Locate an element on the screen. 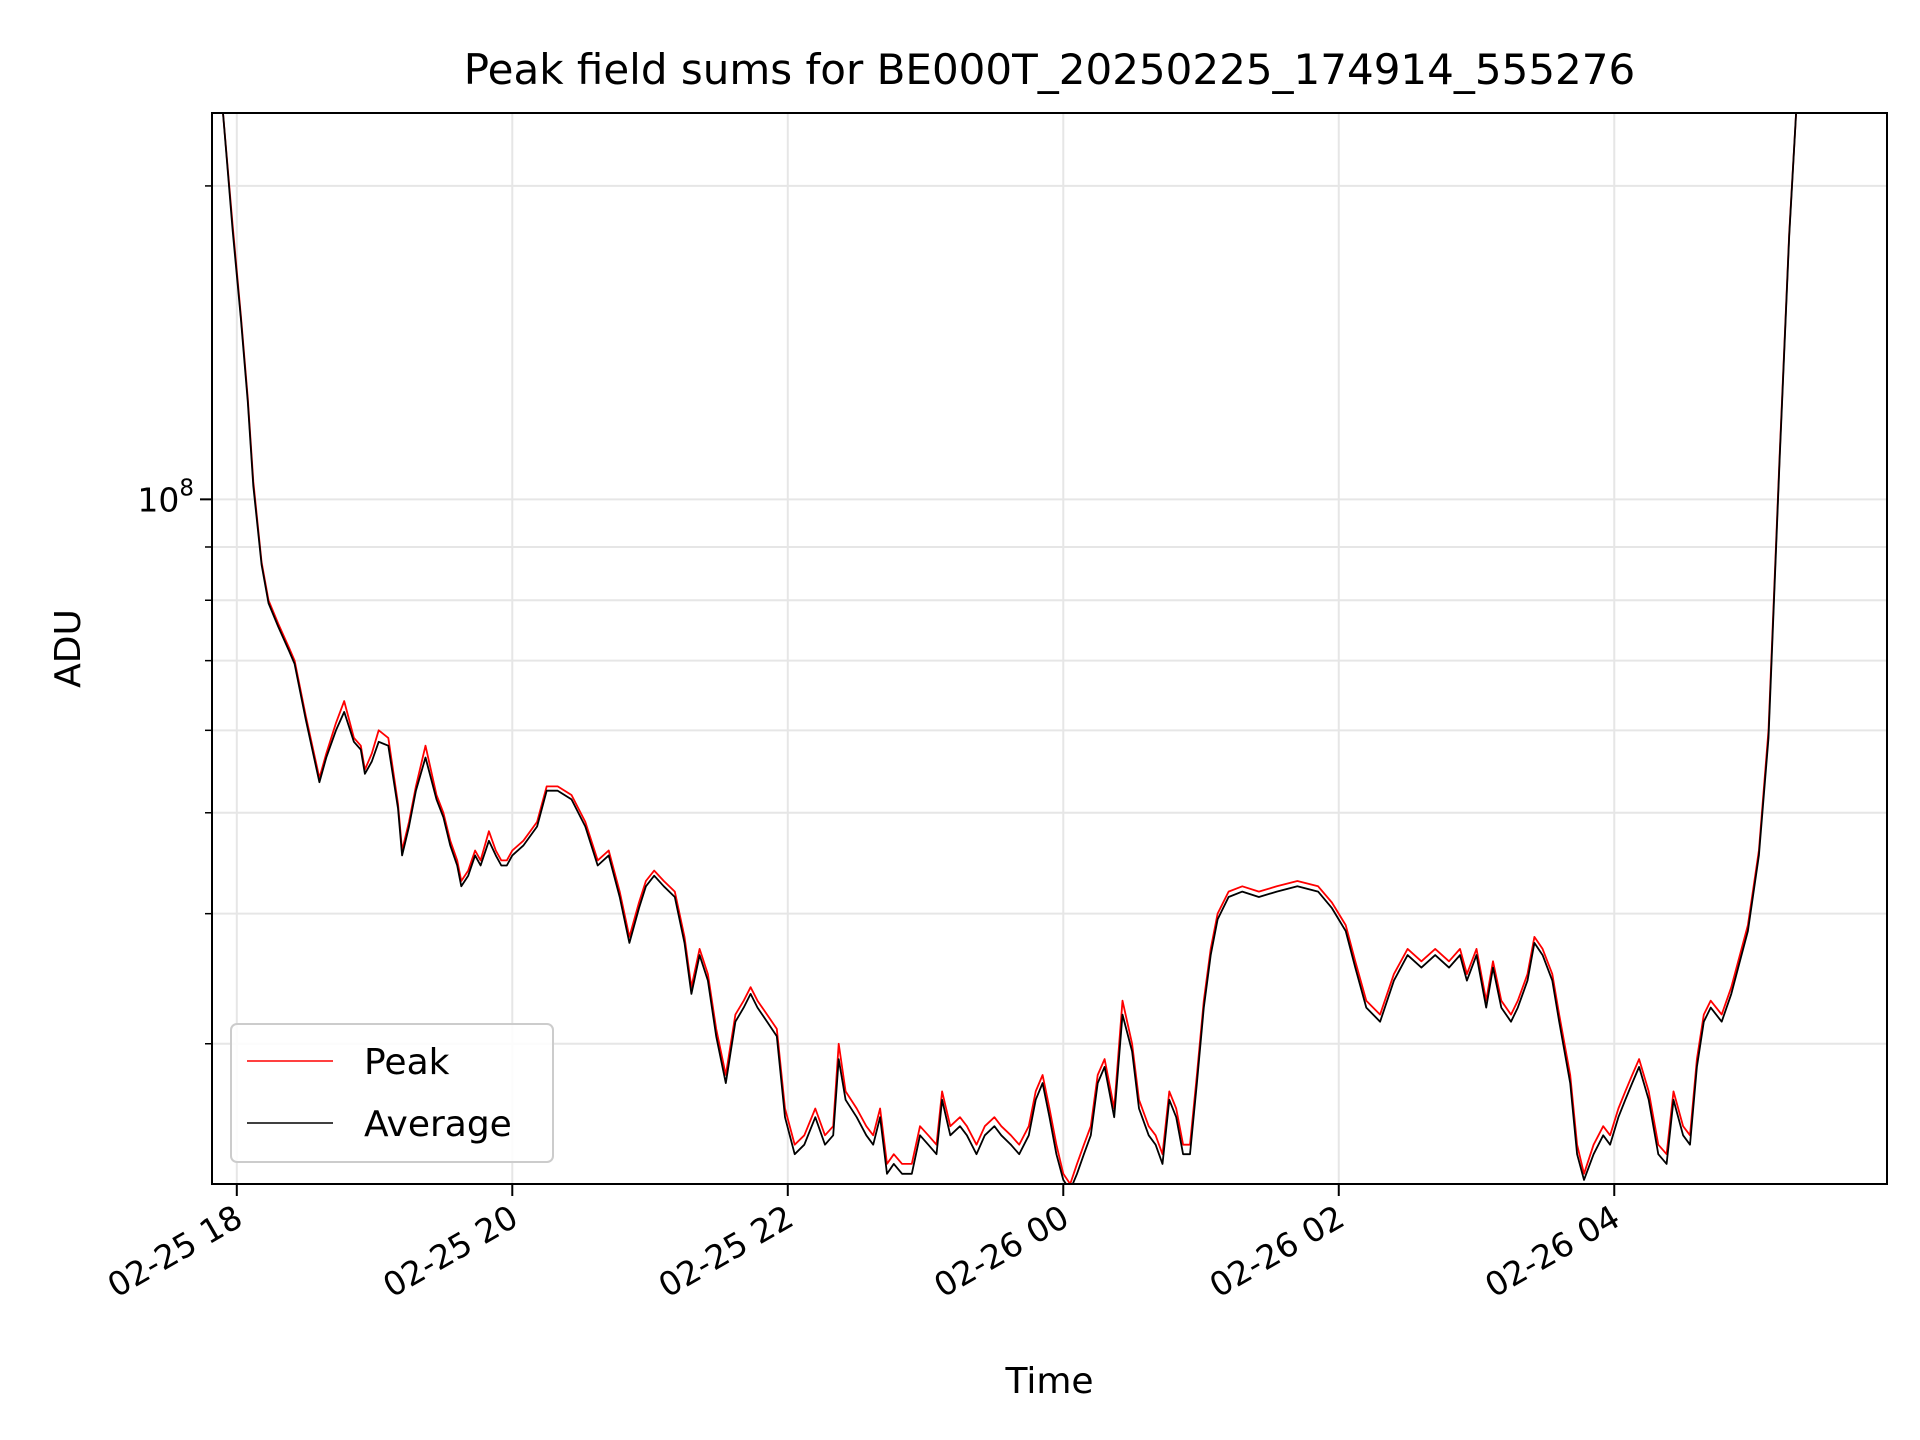 The width and height of the screenshot is (1920, 1440). legend-box is located at coordinates (392, 1093).